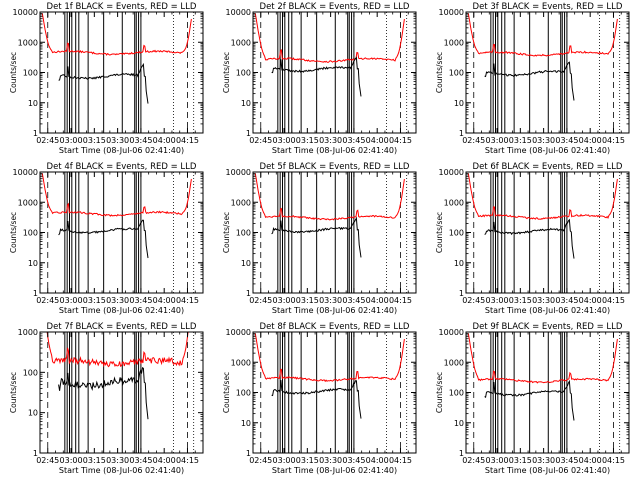 The height and width of the screenshot is (480, 640). I want to click on panel-title: Det 8f BLACK = Events, RED = LLD, so click(335, 327).